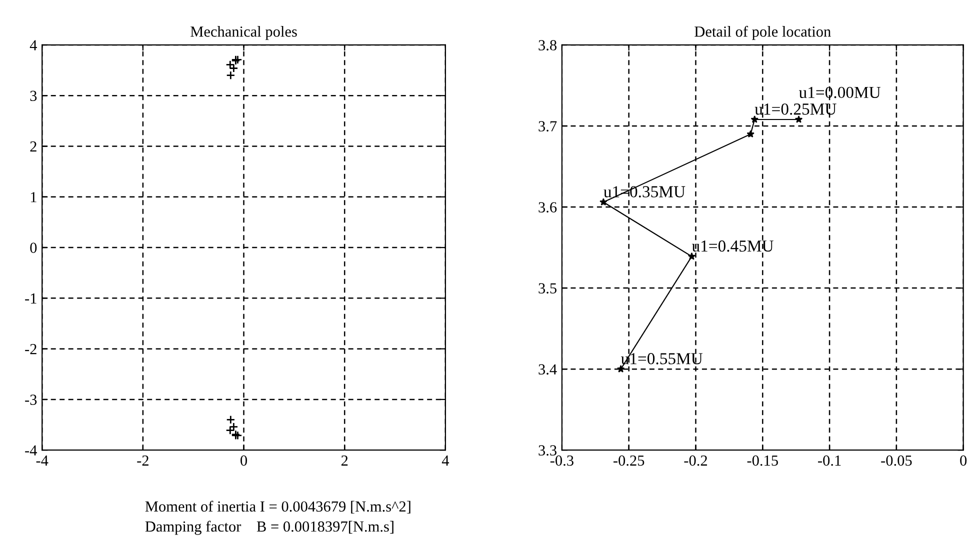  What do you see at coordinates (31, 450) in the screenshot?
I see `y-tick-label: -4` at bounding box center [31, 450].